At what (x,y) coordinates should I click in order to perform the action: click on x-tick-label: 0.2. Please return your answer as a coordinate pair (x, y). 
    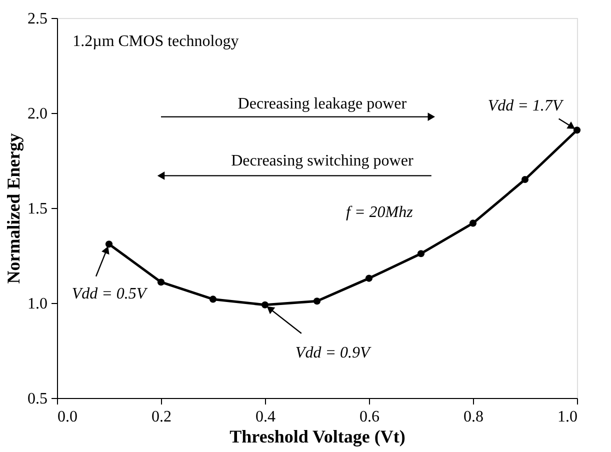
    Looking at the image, I should click on (162, 417).